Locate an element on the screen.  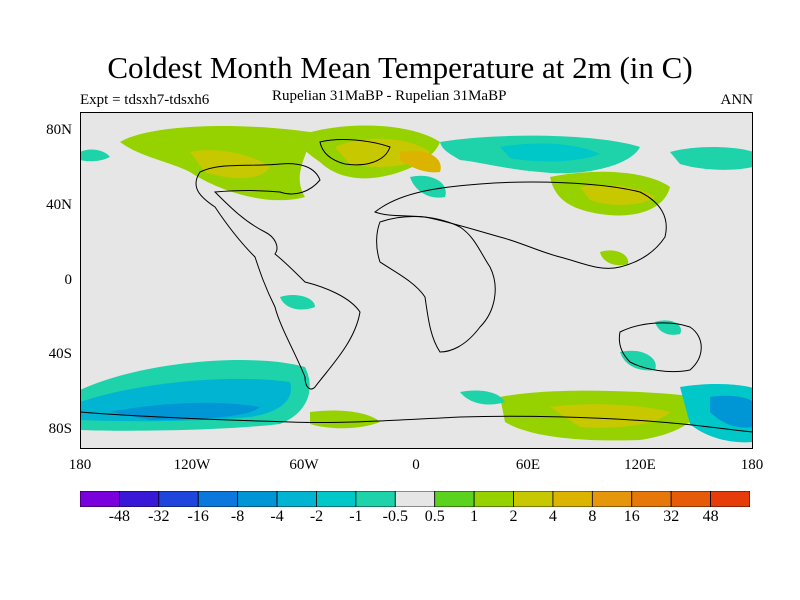
field-india-warm is located at coordinates (614, 258).